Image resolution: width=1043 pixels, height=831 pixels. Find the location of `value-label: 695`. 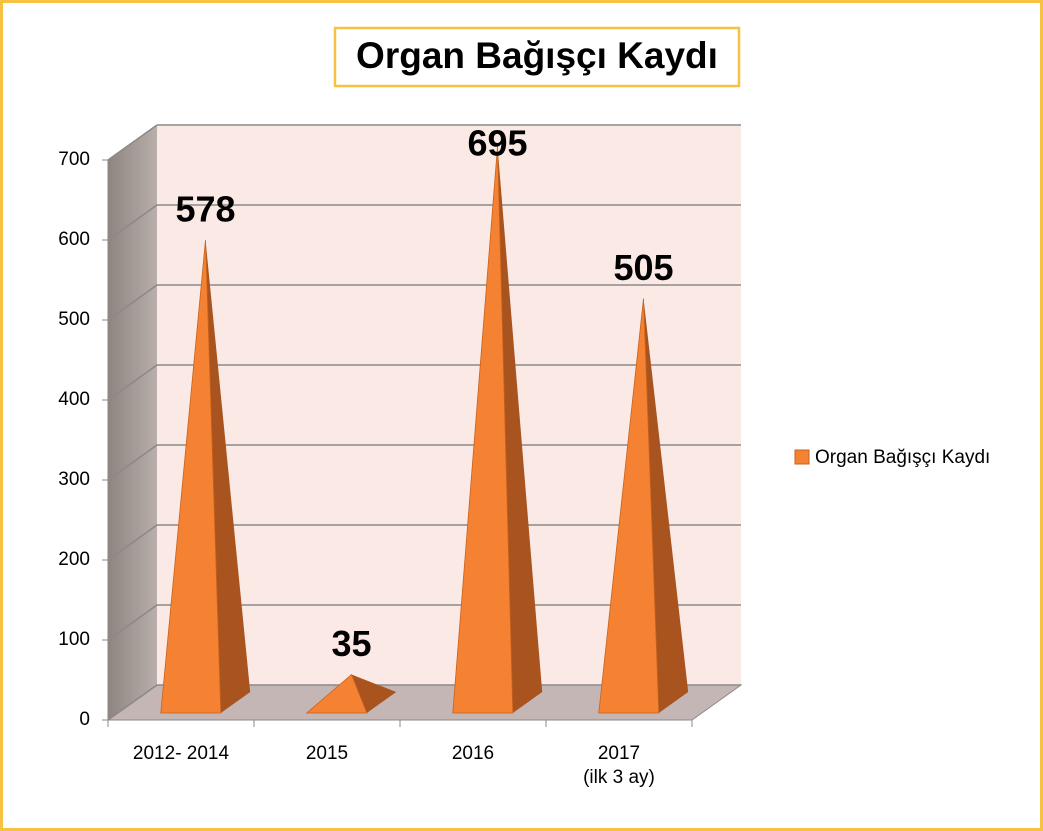

value-label: 695 is located at coordinates (497, 143).